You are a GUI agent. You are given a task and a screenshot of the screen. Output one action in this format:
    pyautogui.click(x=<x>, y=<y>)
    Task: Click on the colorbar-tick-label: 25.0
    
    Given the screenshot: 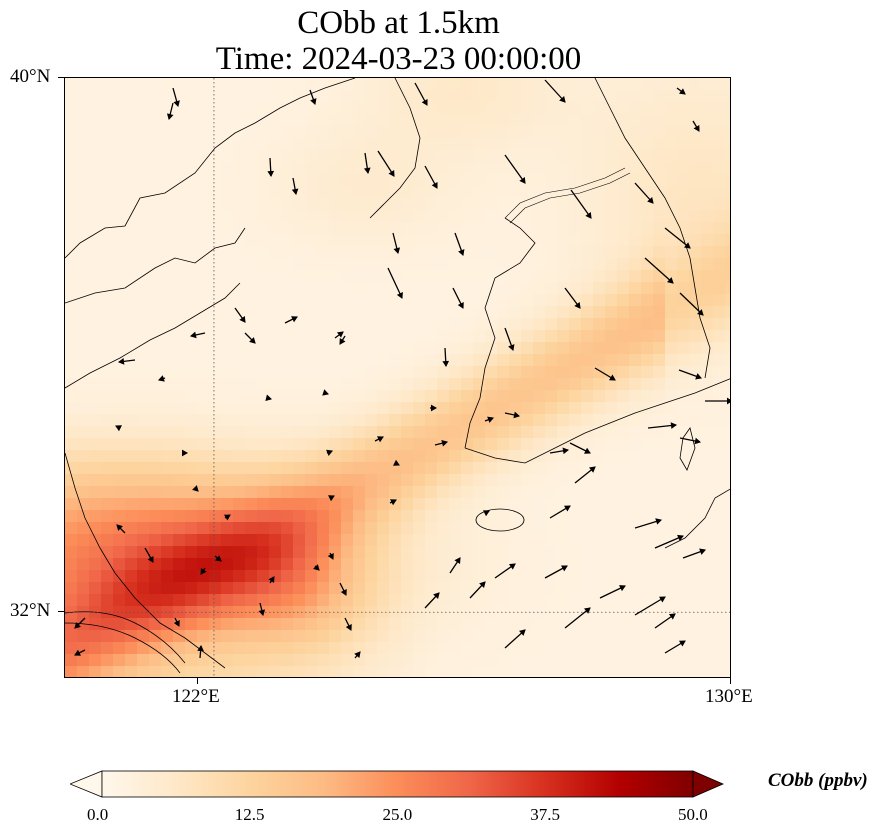 What is the action you would take?
    pyautogui.click(x=397, y=814)
    